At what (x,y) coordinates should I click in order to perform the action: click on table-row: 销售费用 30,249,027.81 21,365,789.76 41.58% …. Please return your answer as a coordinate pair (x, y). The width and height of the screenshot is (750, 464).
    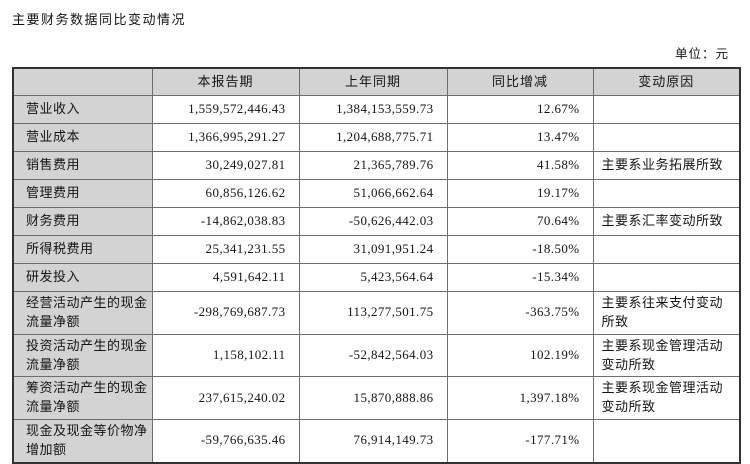
    Looking at the image, I should click on (376, 165).